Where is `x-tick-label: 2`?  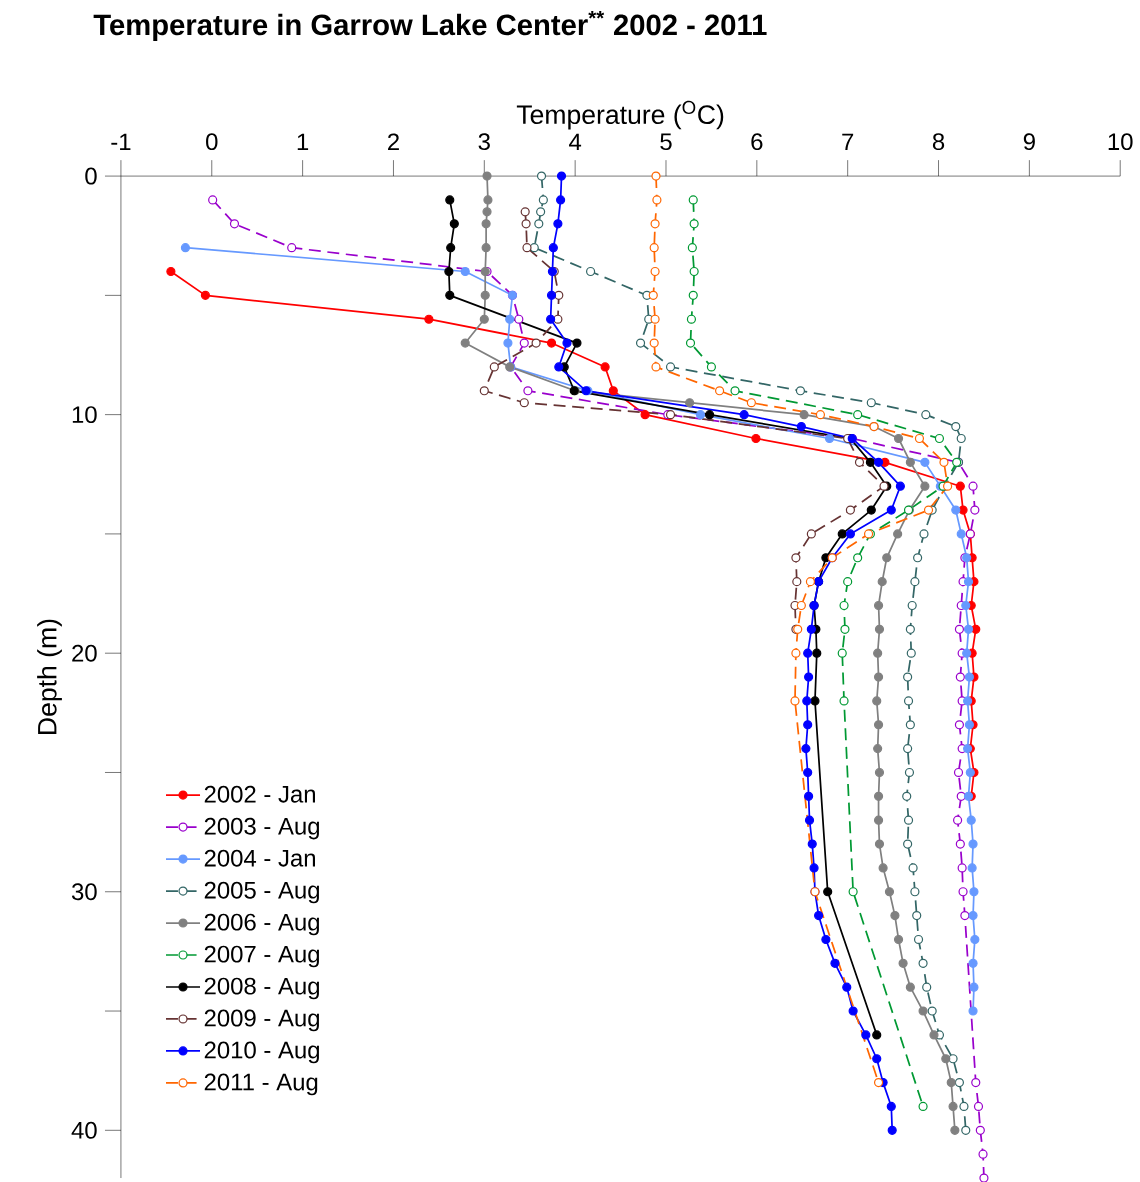 x-tick-label: 2 is located at coordinates (393, 142).